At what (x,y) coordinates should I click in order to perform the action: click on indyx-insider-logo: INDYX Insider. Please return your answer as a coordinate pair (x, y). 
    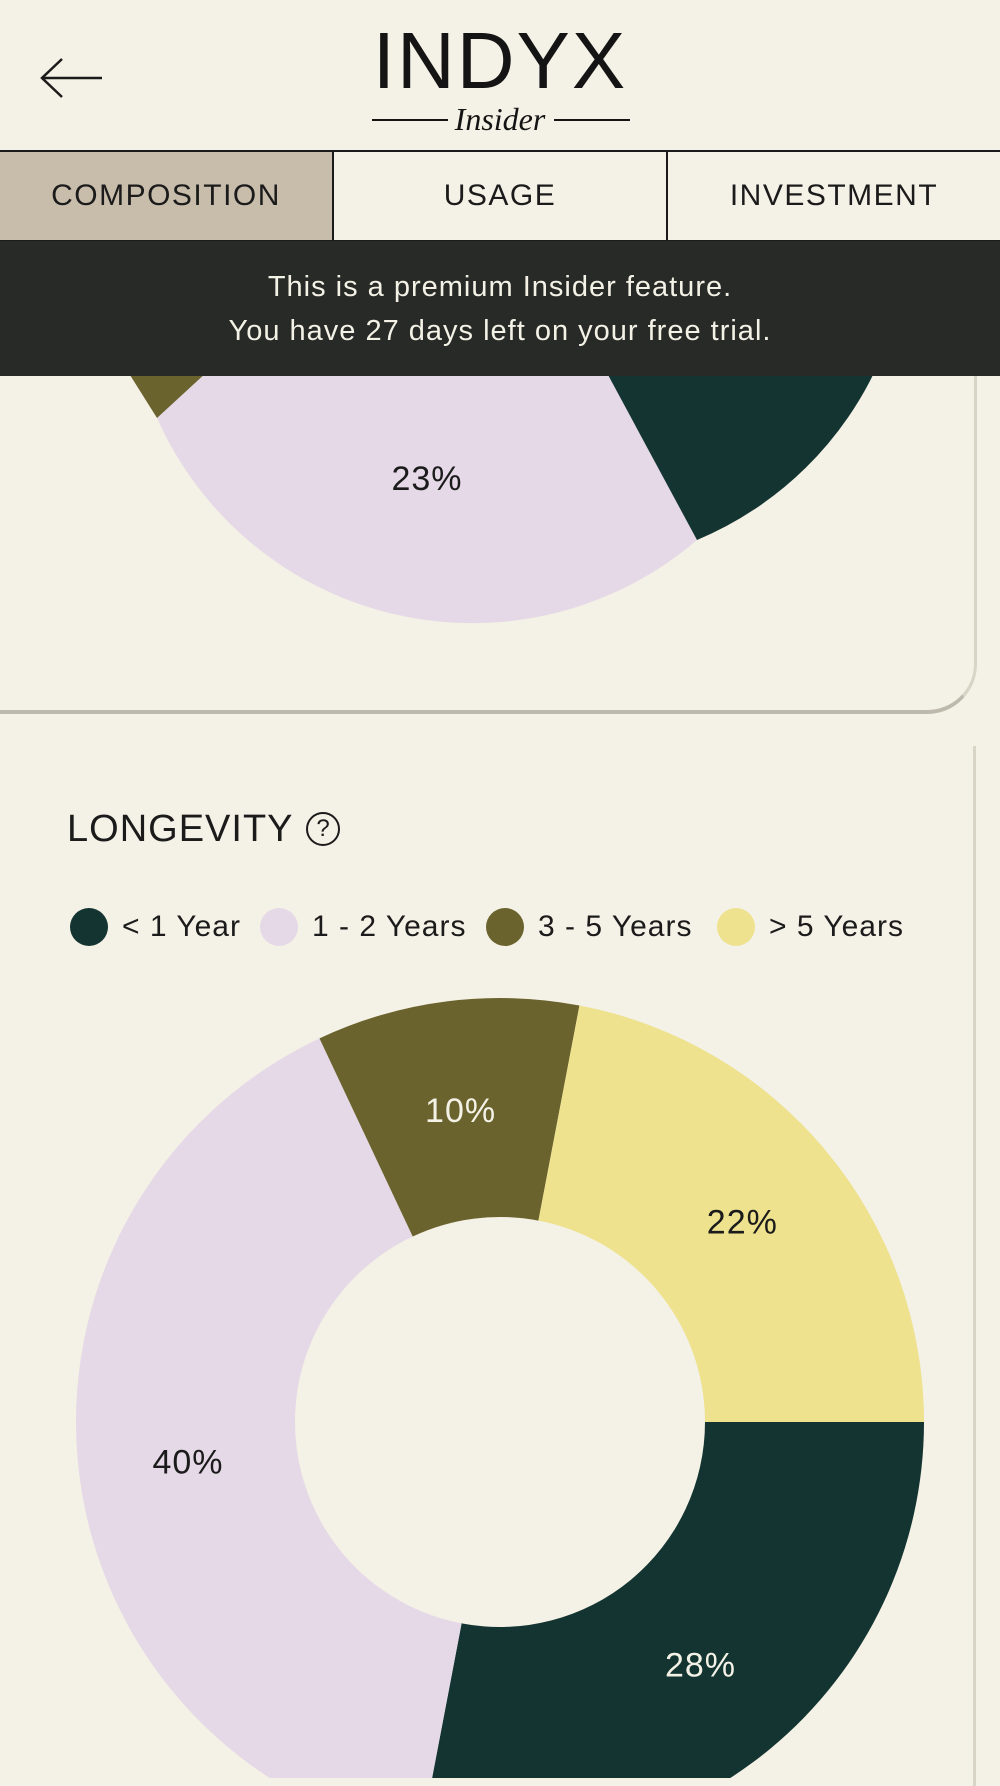
    Looking at the image, I should click on (500, 76).